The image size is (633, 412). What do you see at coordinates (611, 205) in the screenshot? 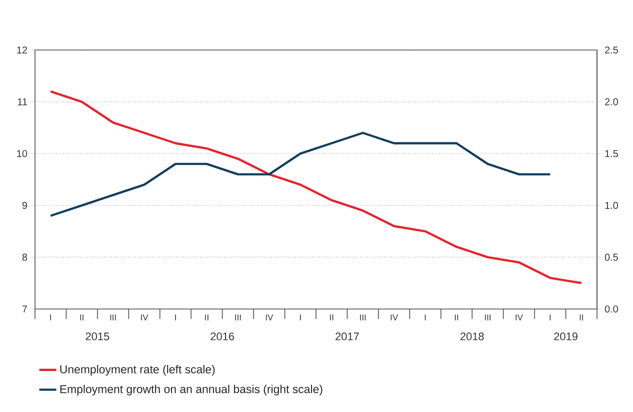
I see `y2-tick-label: 1.0` at bounding box center [611, 205].